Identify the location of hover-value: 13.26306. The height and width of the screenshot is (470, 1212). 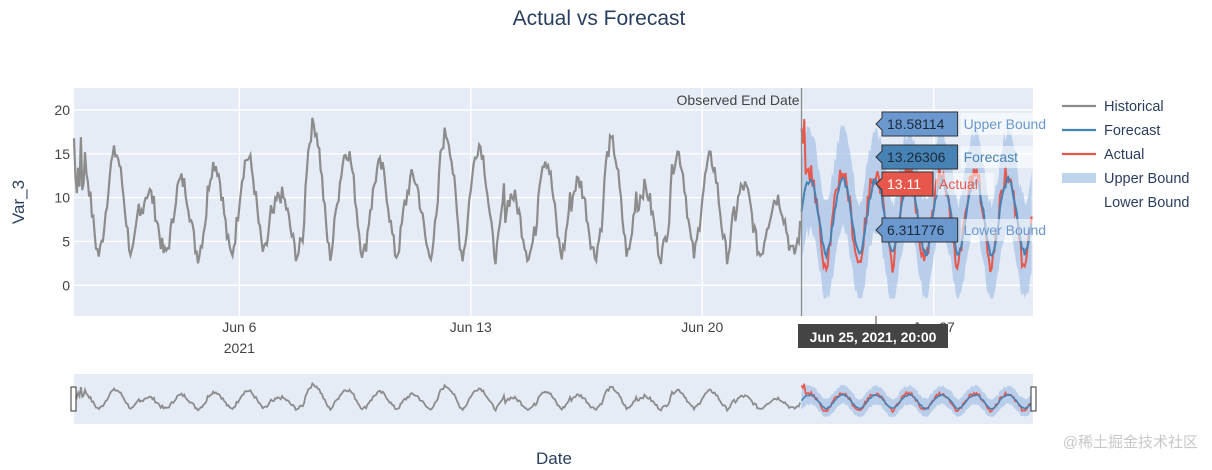
(916, 157).